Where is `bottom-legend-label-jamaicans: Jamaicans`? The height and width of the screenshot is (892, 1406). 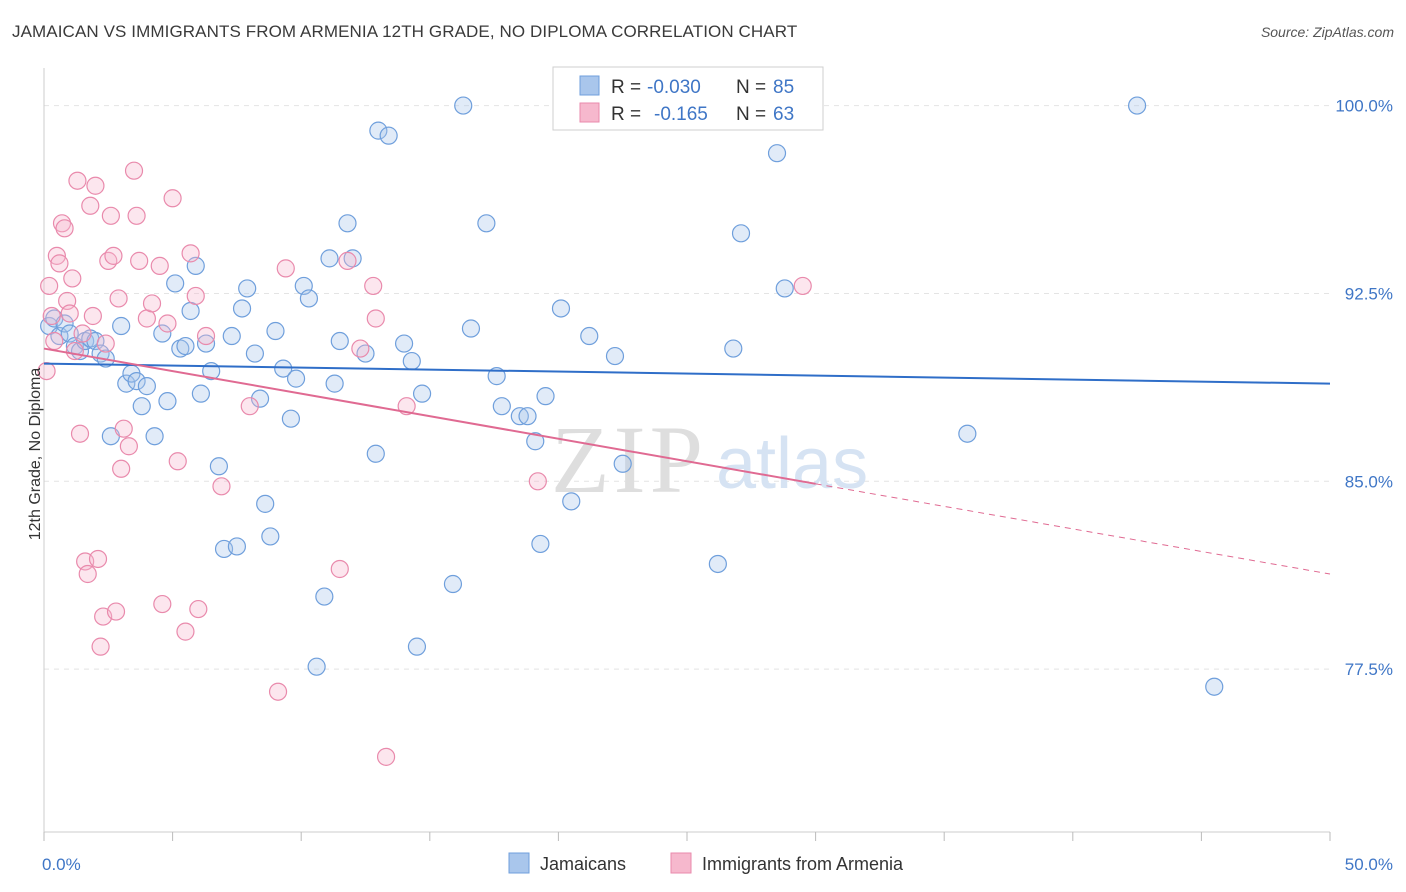
bottom-legend-label-jamaicans: Jamaicans is located at coordinates (583, 864).